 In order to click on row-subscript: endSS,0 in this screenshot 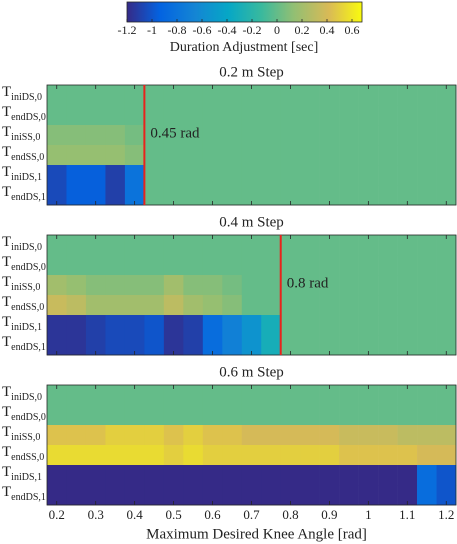, I will do `click(27, 307)`.